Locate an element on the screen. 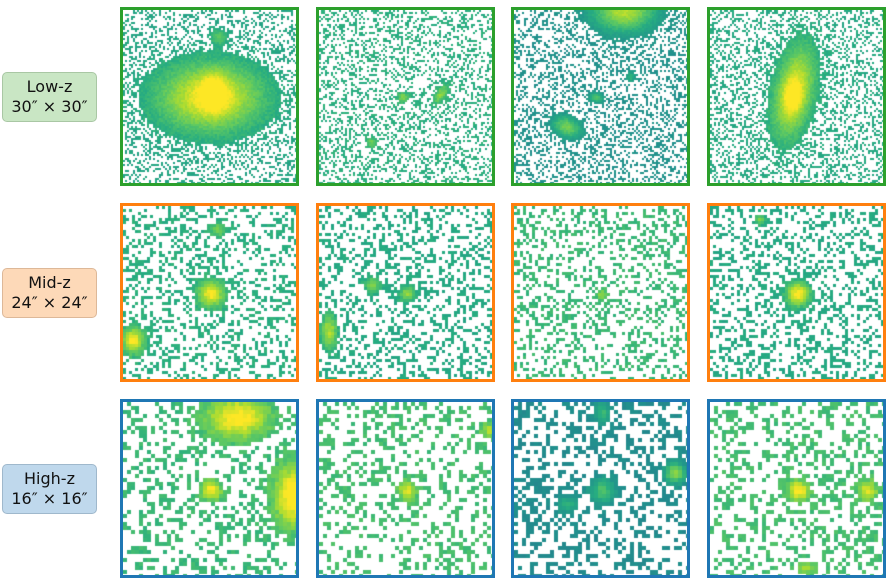  row-label-mid-z: Mid-z 24″ × 24″ is located at coordinates (49, 293).